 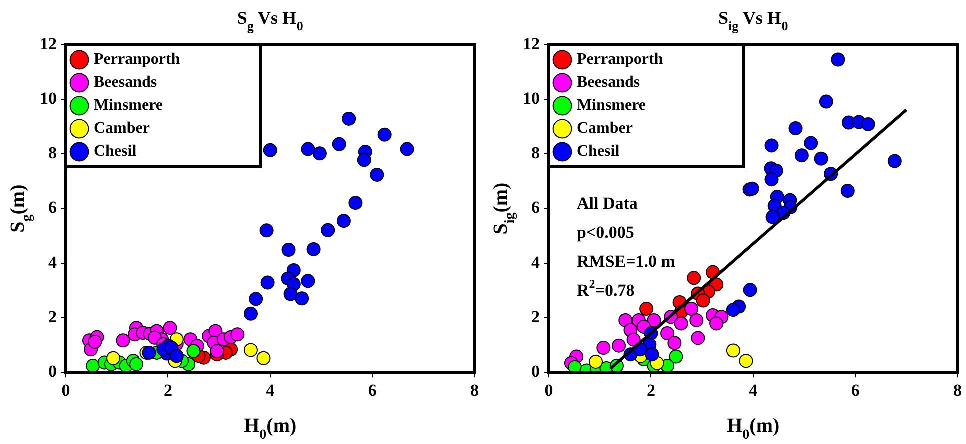 What do you see at coordinates (504, 208) in the screenshot?
I see `y-axis-title: Sig(m)` at bounding box center [504, 208].